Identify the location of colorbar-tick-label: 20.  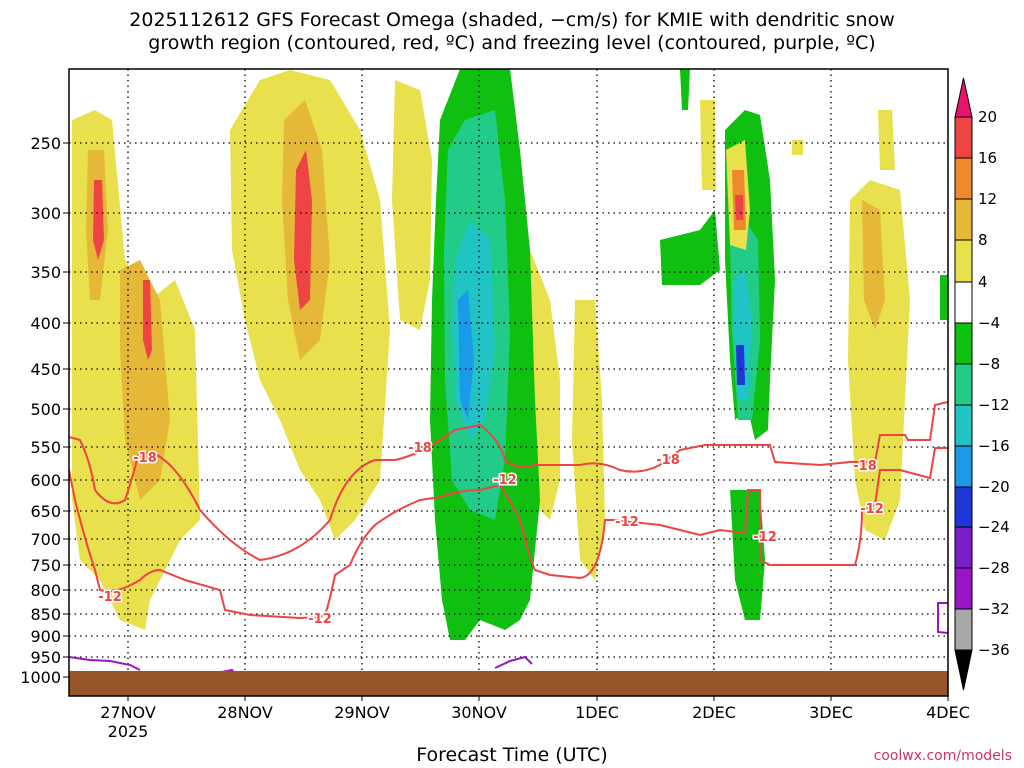
(987, 117).